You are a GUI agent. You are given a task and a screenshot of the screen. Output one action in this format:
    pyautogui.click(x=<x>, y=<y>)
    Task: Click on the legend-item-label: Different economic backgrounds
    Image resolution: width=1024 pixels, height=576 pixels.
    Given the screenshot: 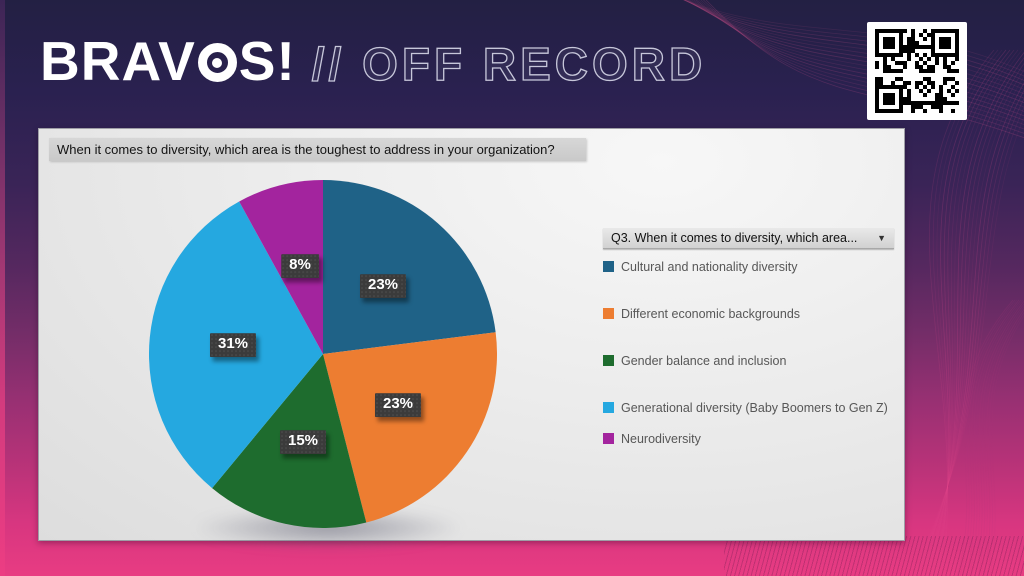 What is the action you would take?
    pyautogui.click(x=711, y=314)
    